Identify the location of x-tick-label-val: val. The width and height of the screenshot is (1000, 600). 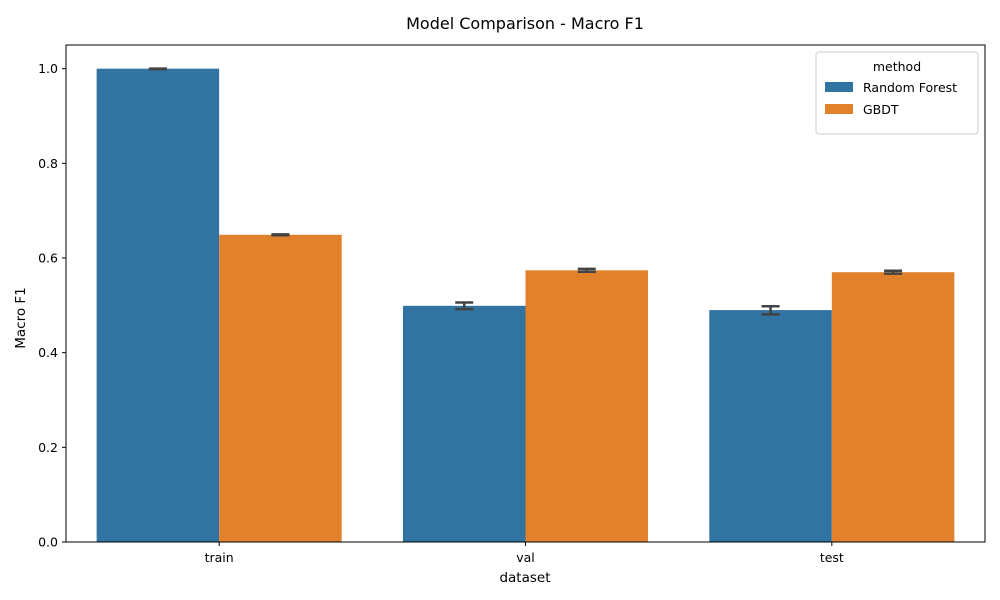
(525, 557).